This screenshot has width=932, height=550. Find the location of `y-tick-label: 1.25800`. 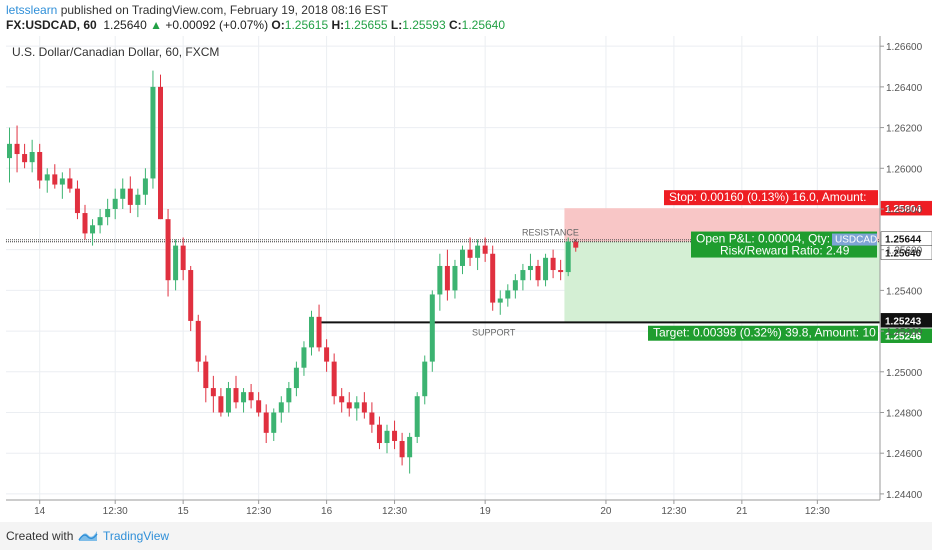

y-tick-label: 1.25800 is located at coordinates (904, 210).